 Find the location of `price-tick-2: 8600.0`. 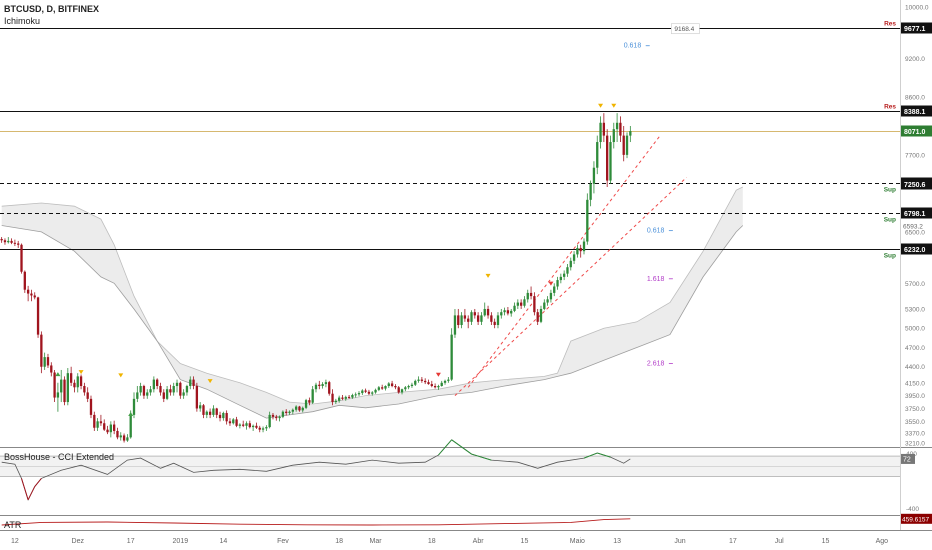

price-tick-2: 8600.0 is located at coordinates (915, 98).